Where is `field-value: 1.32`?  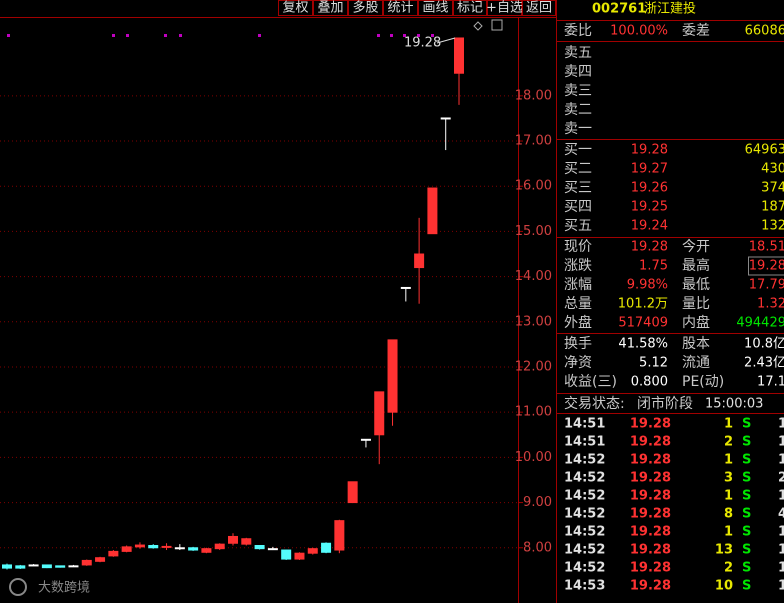
field-value: 1.32 is located at coordinates (770, 304).